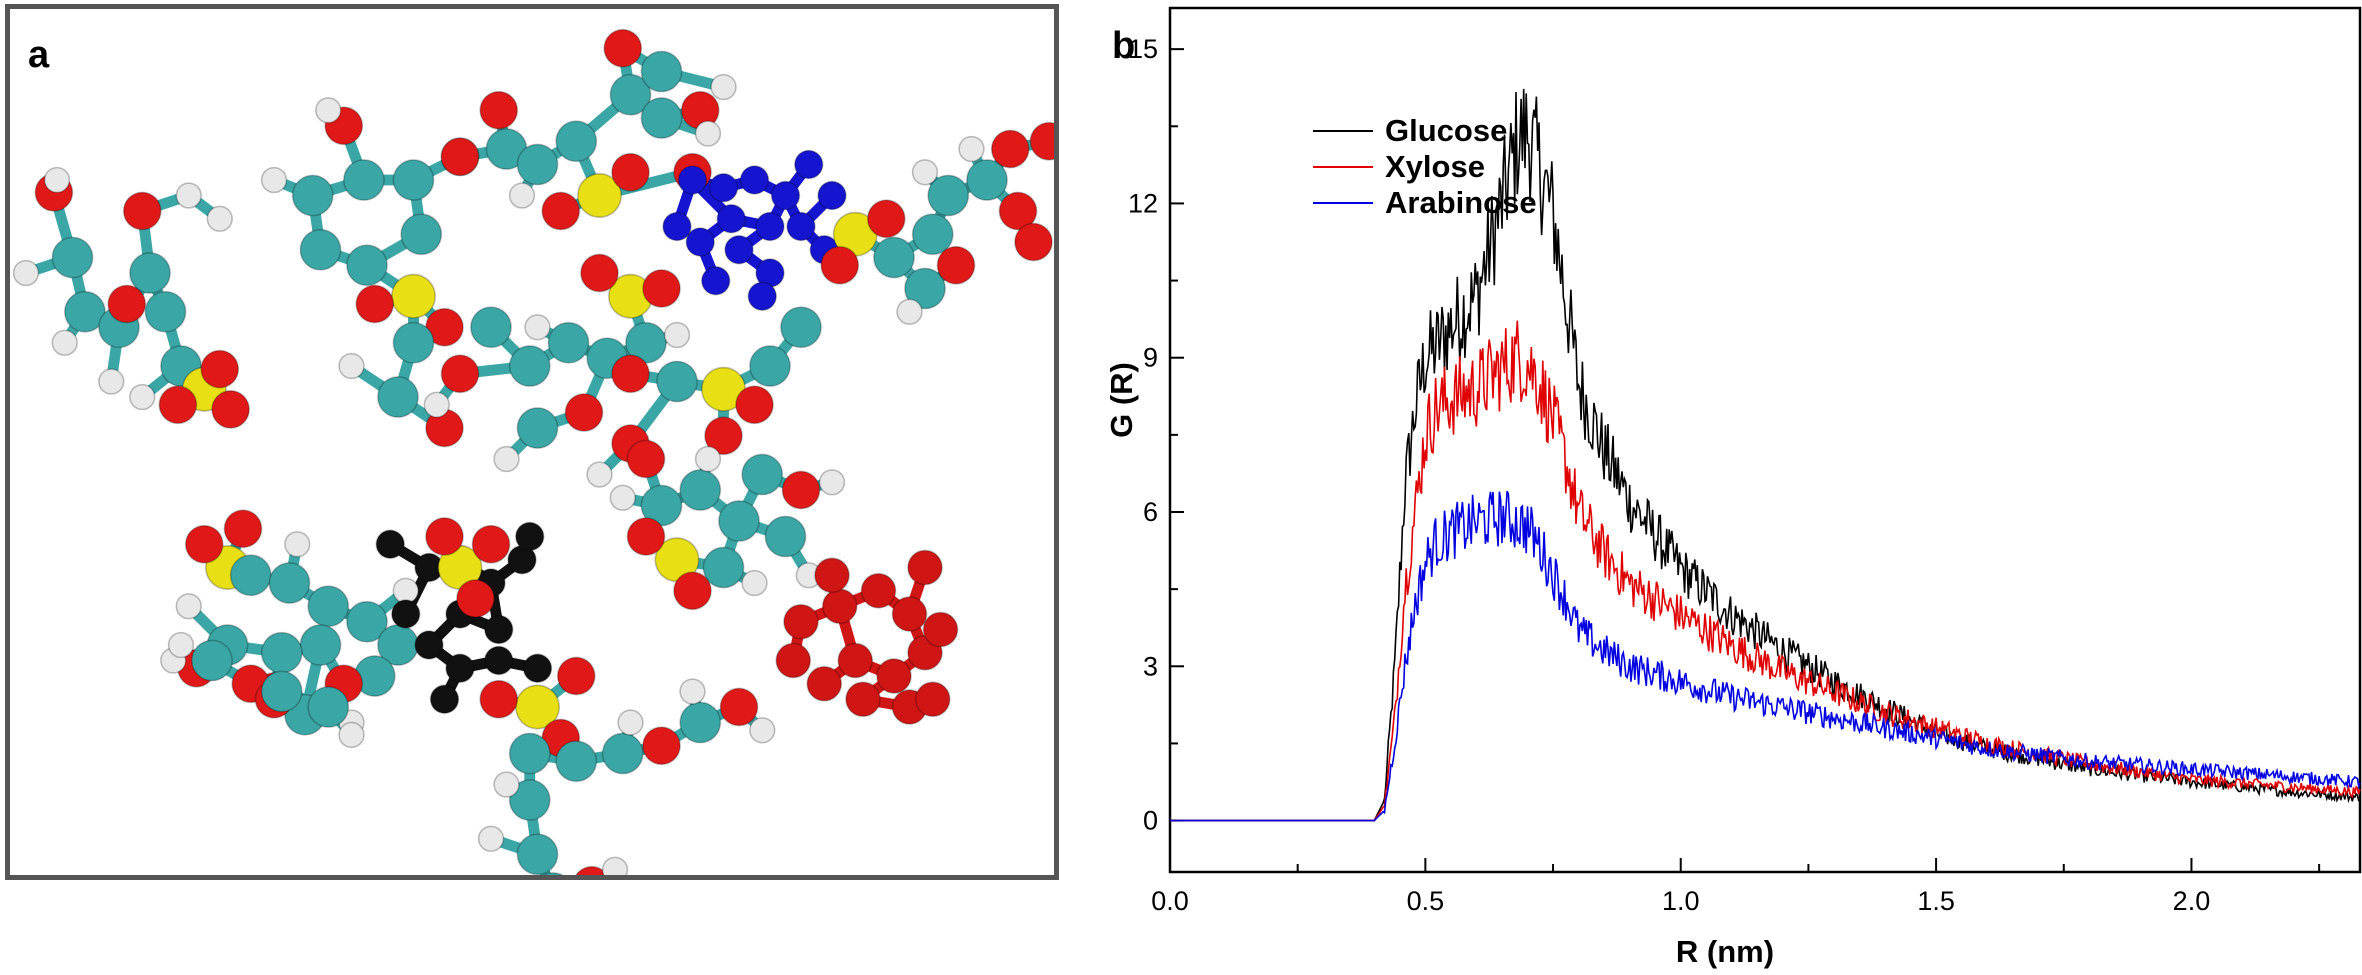  What do you see at coordinates (1725, 951) in the screenshot?
I see `x-axis-title: R (nm)` at bounding box center [1725, 951].